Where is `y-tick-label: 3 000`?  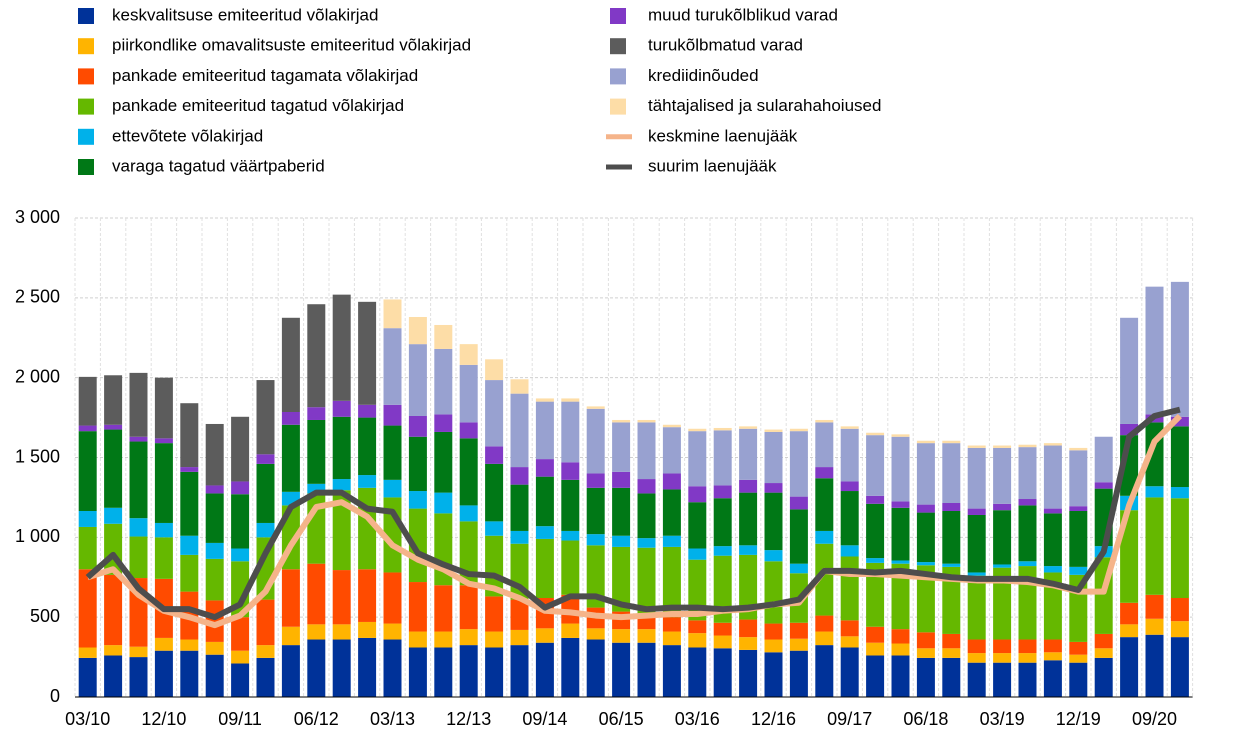 y-tick-label: 3 000 is located at coordinates (37, 217).